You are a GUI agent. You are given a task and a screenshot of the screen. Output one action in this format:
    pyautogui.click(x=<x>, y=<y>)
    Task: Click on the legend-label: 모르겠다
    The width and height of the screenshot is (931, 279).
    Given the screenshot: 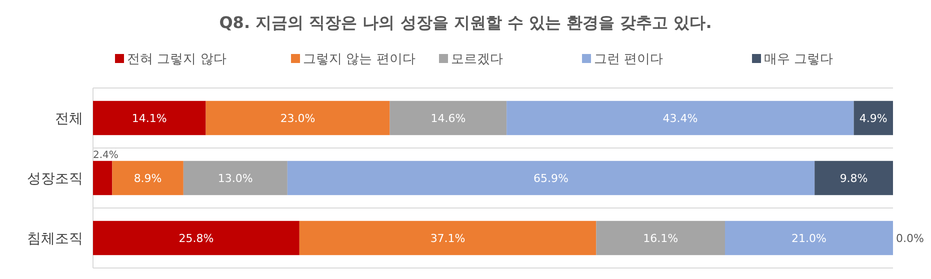 What is the action you would take?
    pyautogui.click(x=477, y=59)
    